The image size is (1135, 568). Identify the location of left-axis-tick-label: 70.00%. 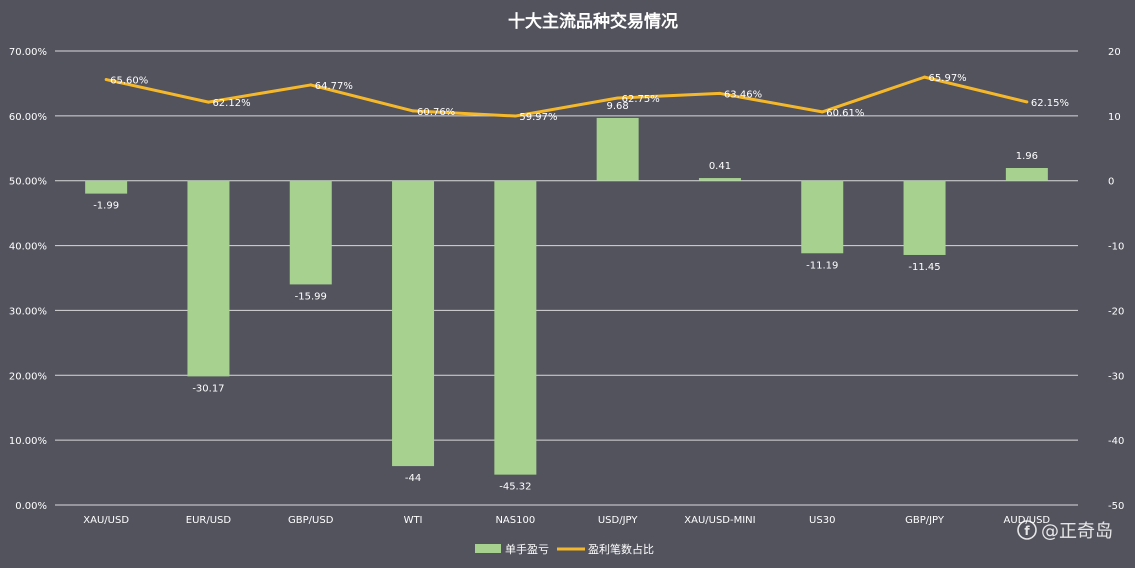
(28, 52).